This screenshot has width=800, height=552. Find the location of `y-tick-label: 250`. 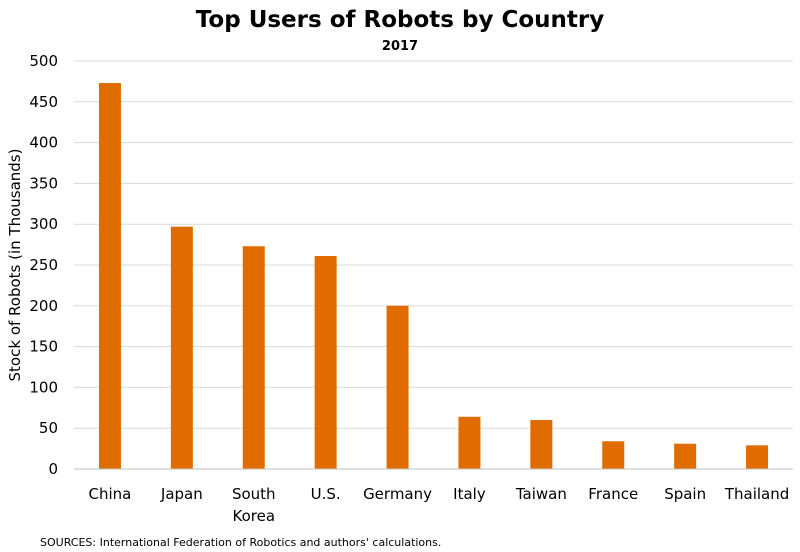

y-tick-label: 250 is located at coordinates (43, 265).